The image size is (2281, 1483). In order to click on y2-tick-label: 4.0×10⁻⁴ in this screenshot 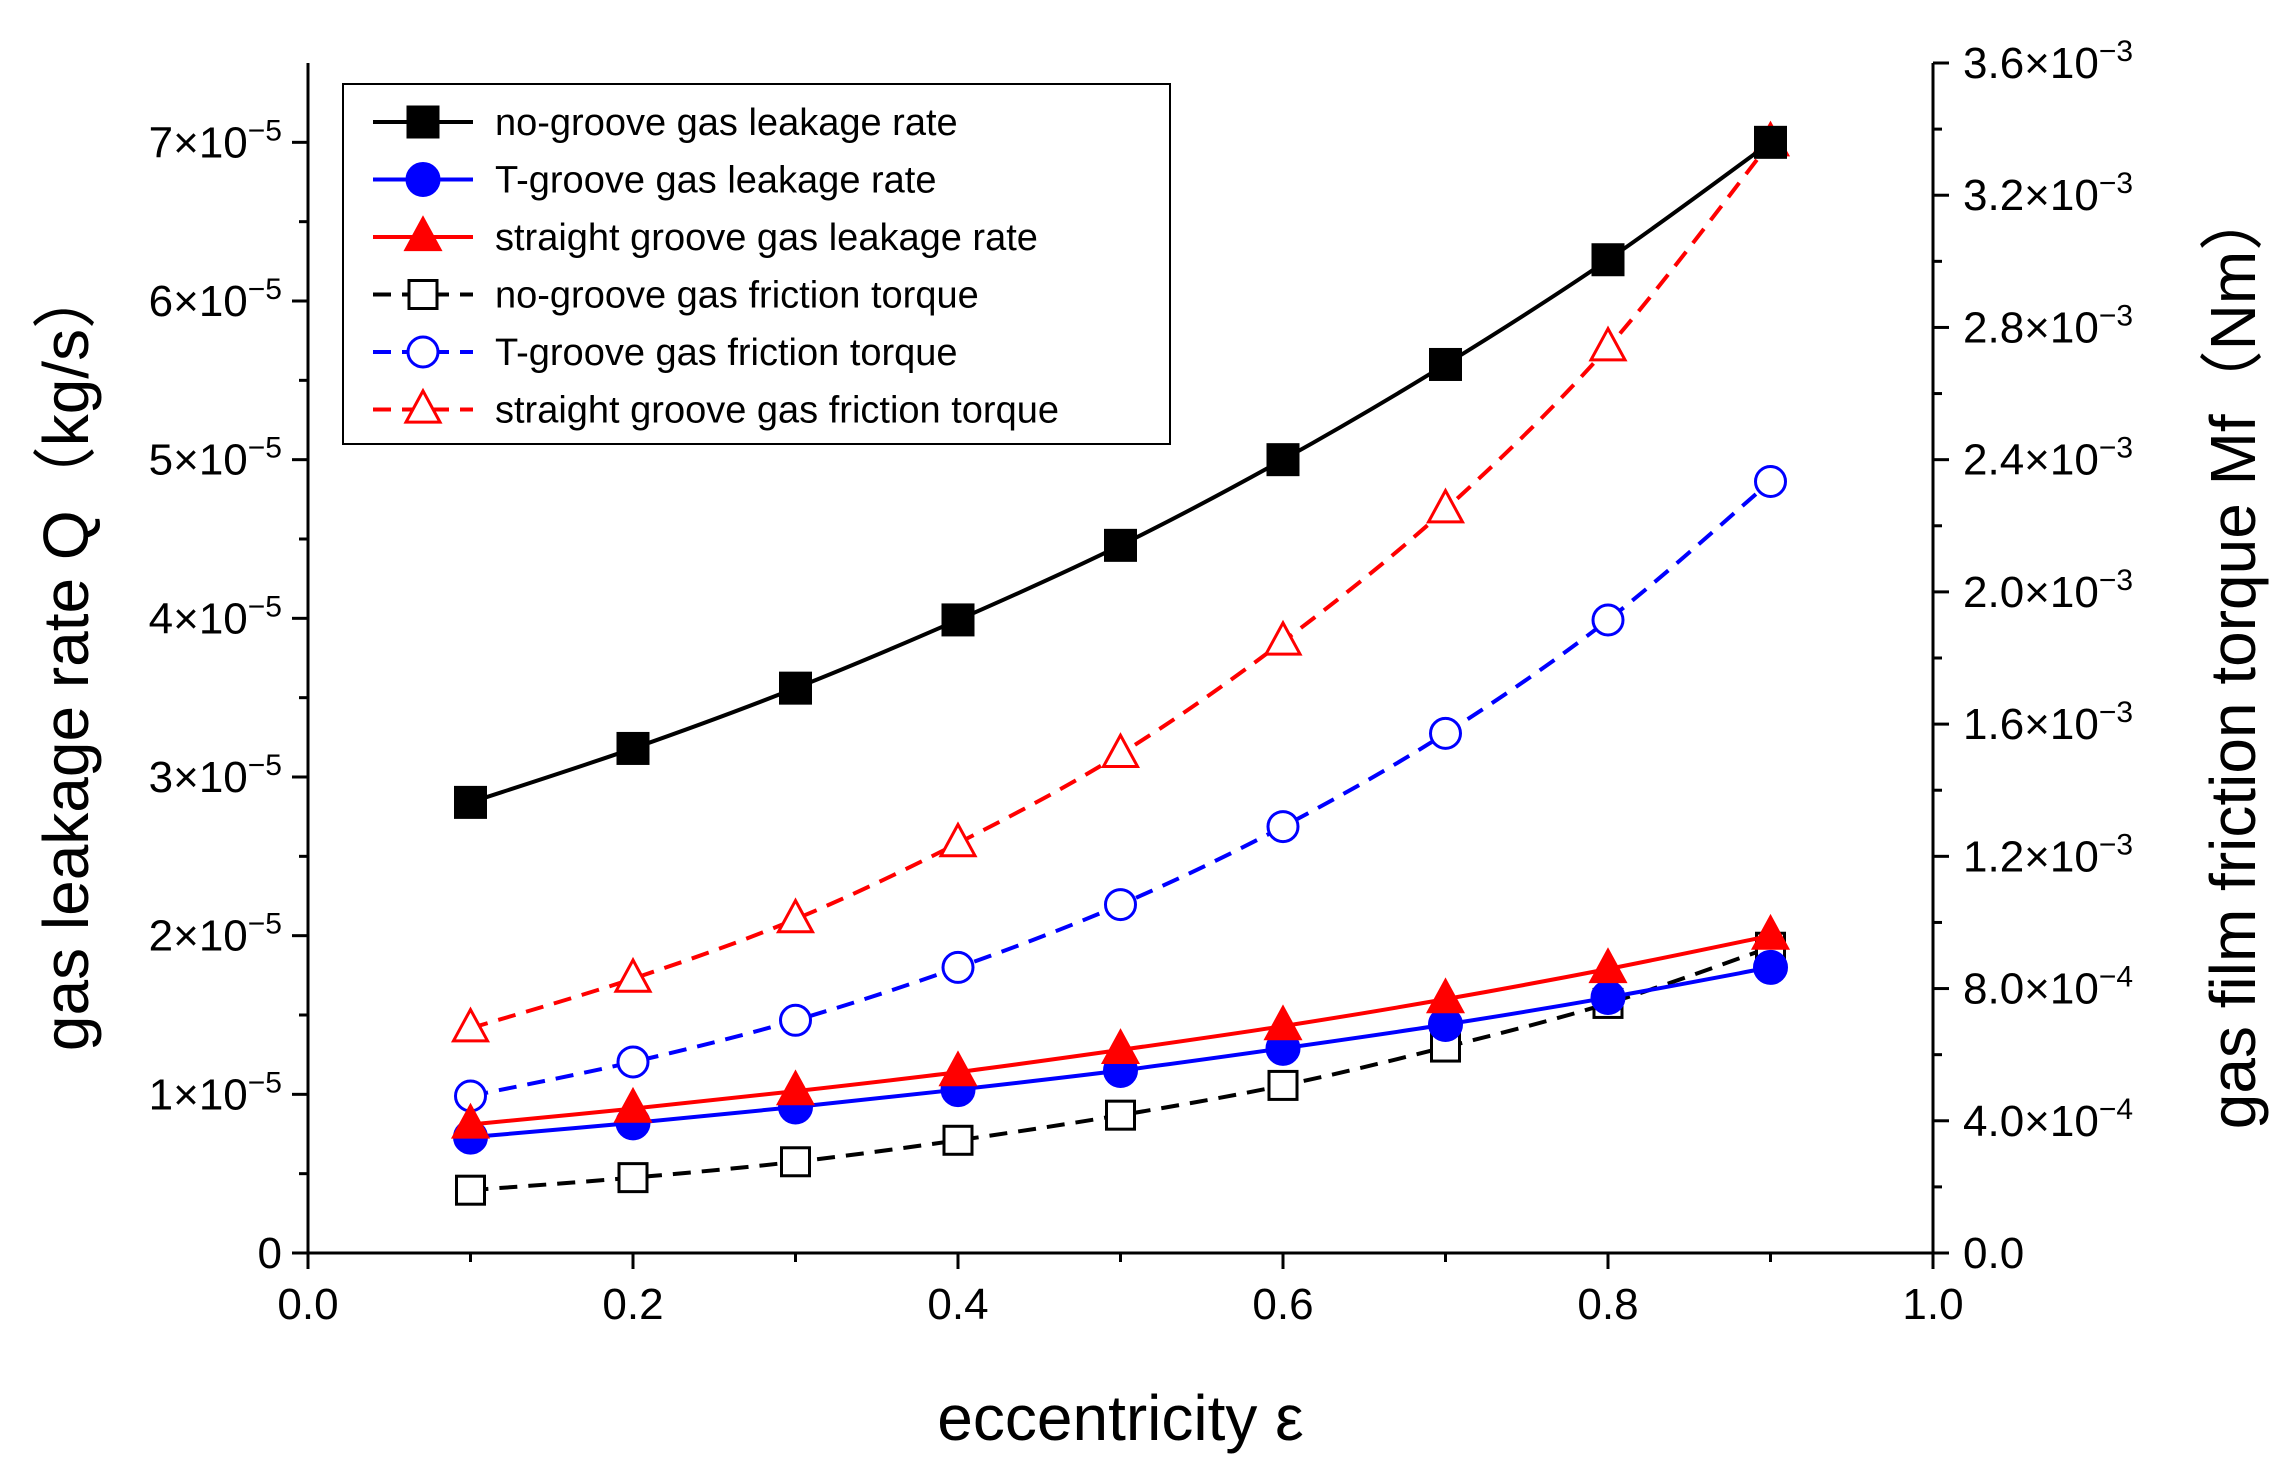, I will do `click(2048, 1118)`.